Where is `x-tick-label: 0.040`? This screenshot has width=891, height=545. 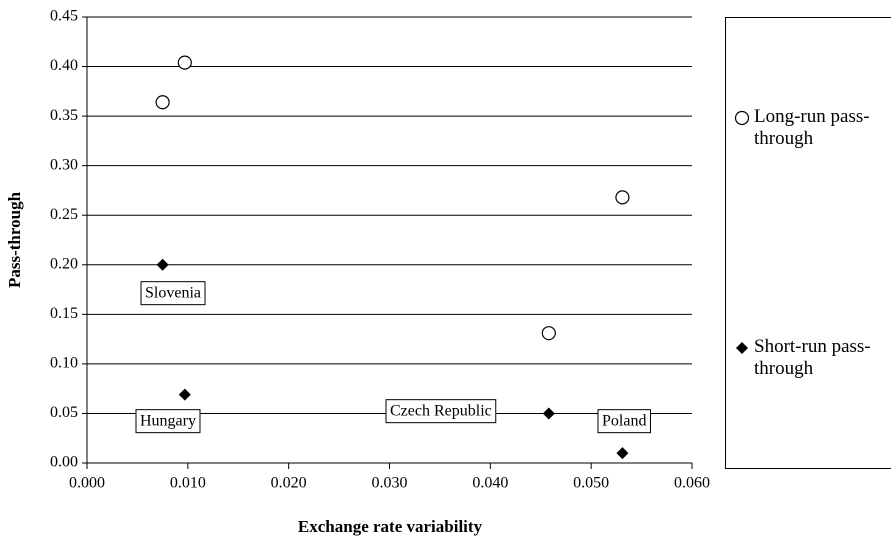 x-tick-label: 0.040 is located at coordinates (490, 483).